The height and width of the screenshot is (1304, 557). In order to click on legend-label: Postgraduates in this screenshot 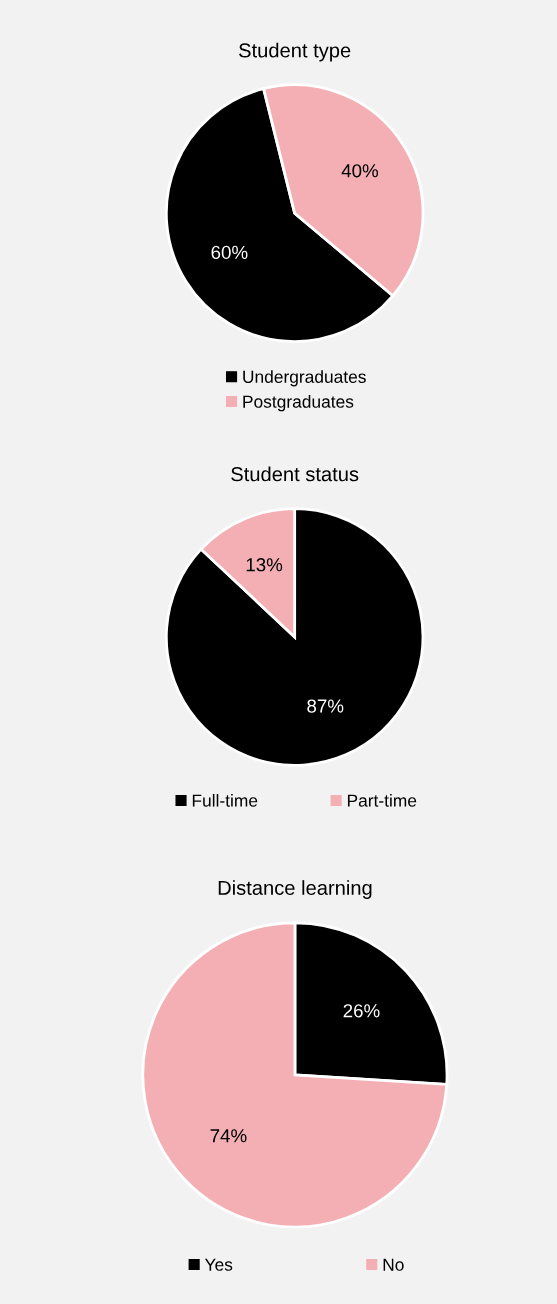, I will do `click(298, 403)`.